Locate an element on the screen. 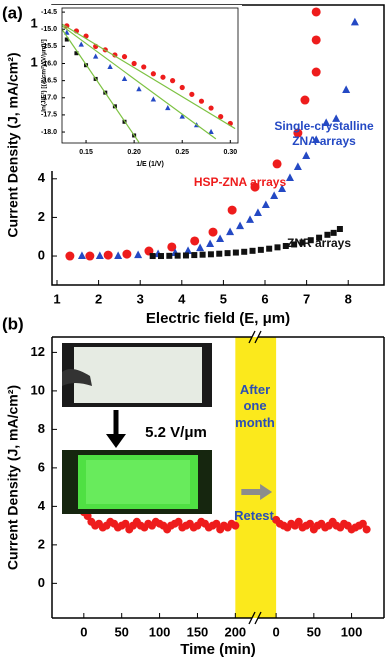  x-tick-label: 6 is located at coordinates (264, 298).